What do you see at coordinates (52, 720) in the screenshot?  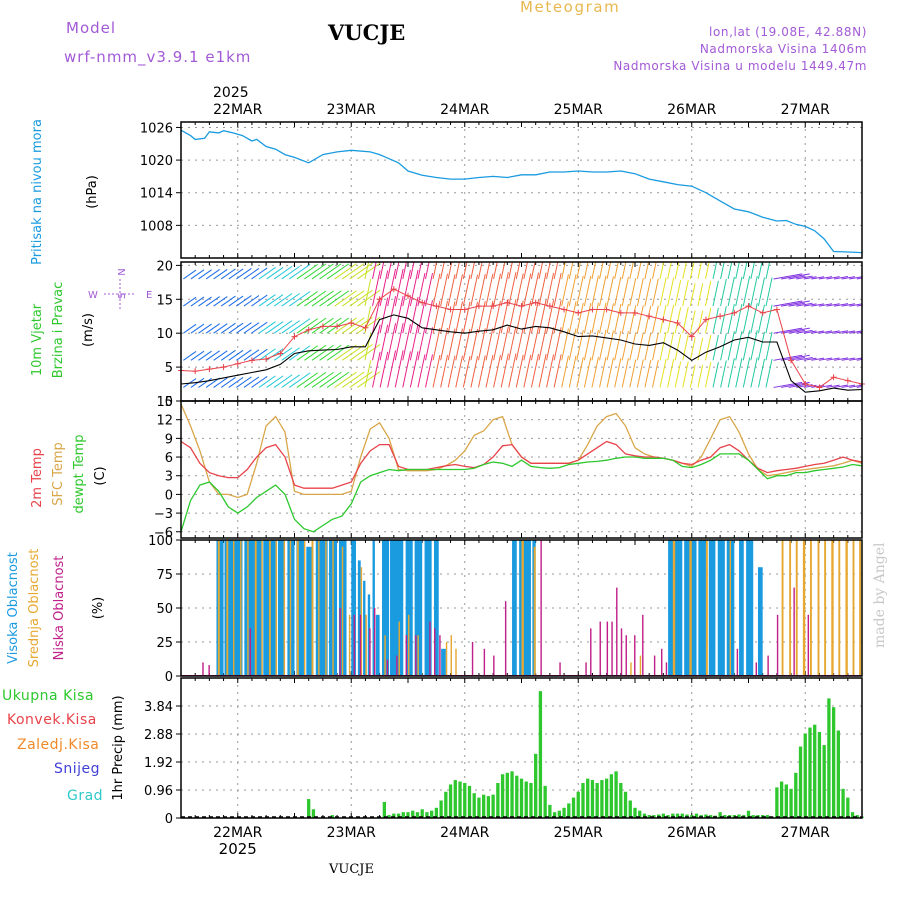 I see `precip-legend-1: Konvek.Kisa` at bounding box center [52, 720].